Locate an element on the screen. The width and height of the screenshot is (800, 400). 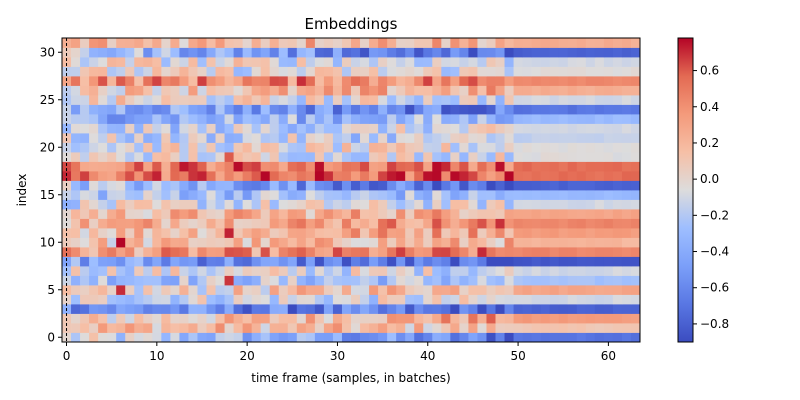
y-tick-label: 30 is located at coordinates (47, 52).